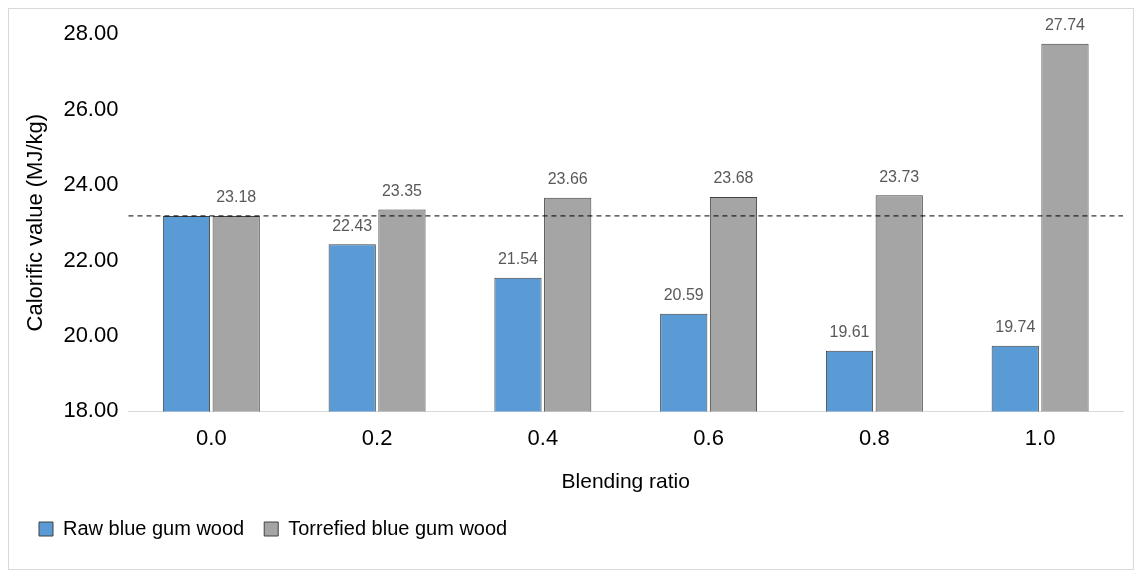 Image resolution: width=1135 pixels, height=579 pixels. Describe the element at coordinates (236, 197) in the screenshot. I see `data-label: 23.18` at that location.